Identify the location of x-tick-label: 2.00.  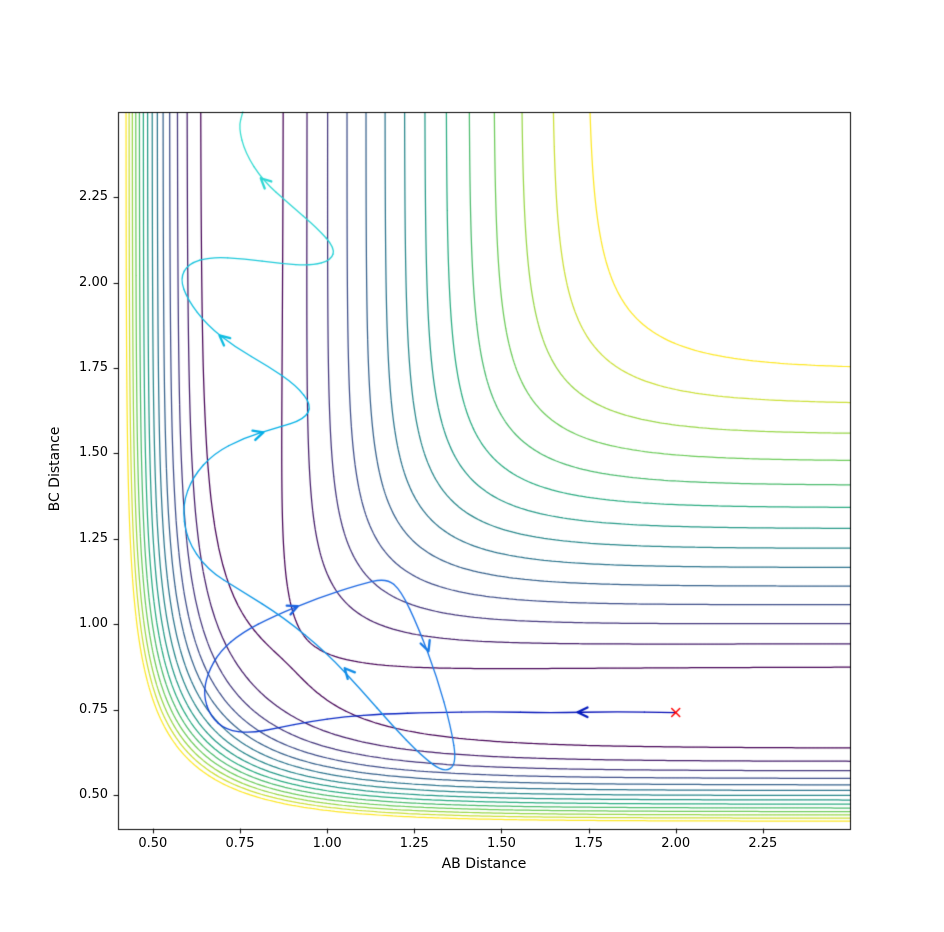
(676, 843).